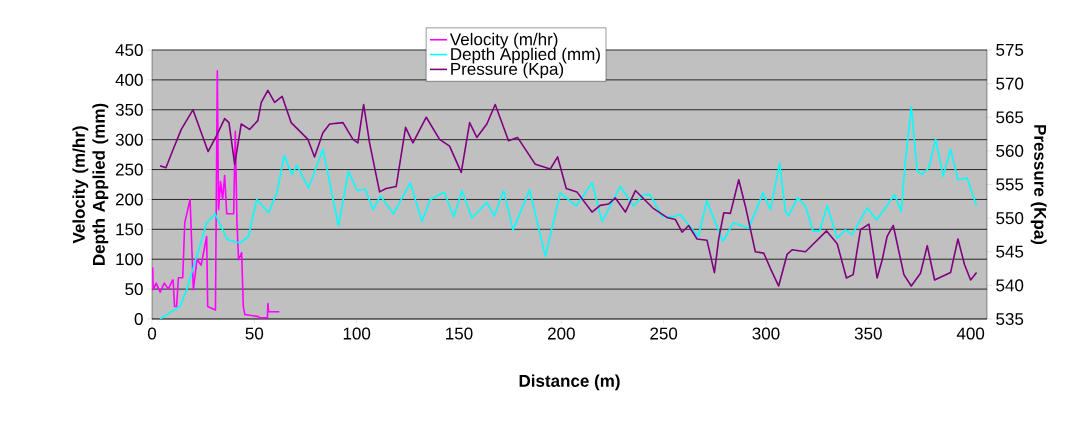 This screenshot has height=425, width=1078. Describe the element at coordinates (561, 333) in the screenshot. I see `x-tick-label: 200` at that location.